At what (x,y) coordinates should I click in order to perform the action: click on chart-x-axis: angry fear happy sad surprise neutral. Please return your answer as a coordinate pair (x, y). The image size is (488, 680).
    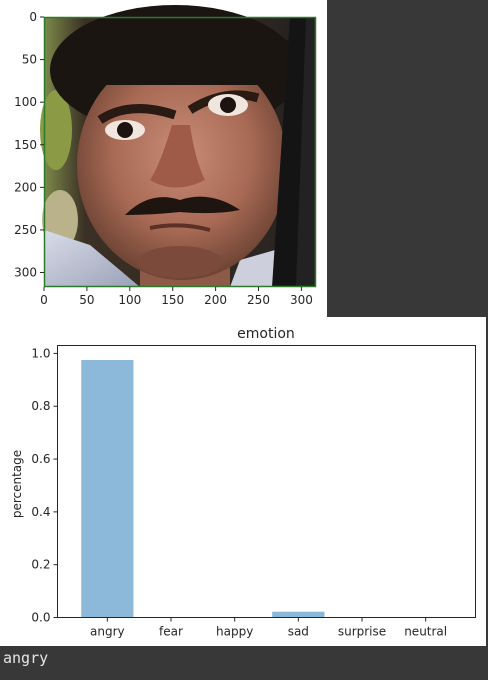
    Looking at the image, I should click on (268, 628).